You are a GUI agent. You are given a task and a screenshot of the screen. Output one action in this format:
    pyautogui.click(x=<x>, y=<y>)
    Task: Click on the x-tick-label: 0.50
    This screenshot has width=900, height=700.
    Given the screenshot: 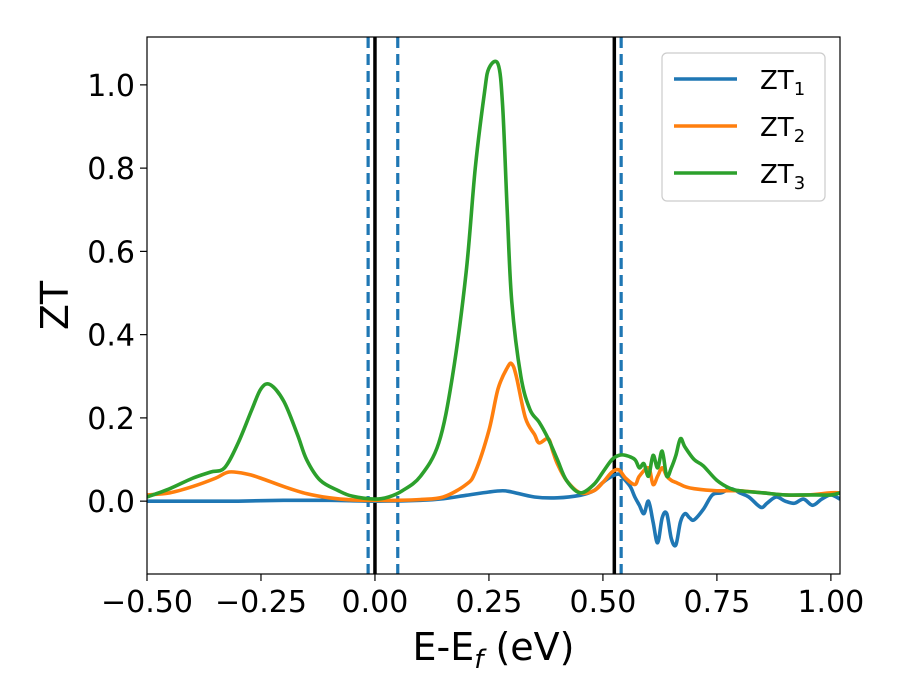 What is the action you would take?
    pyautogui.click(x=603, y=602)
    